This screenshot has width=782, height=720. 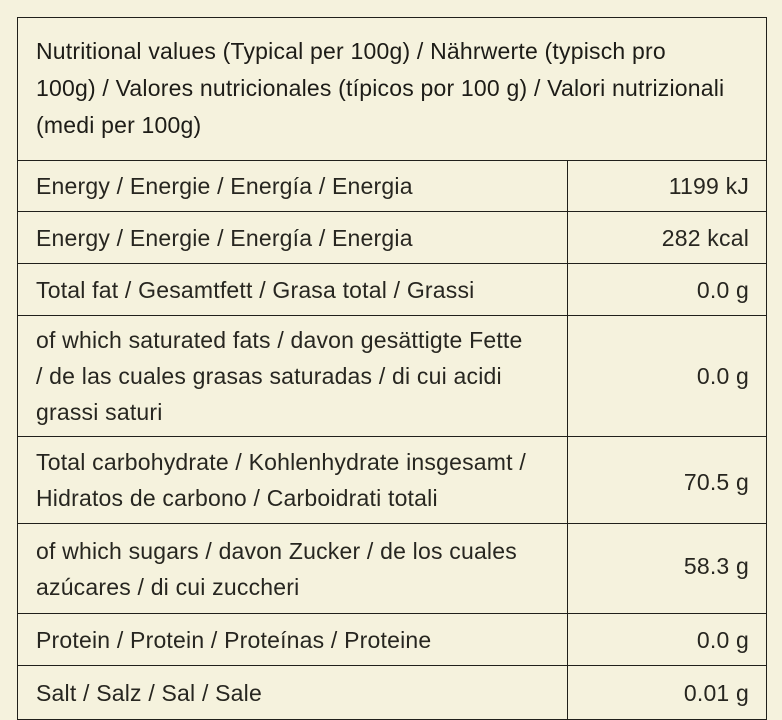 What do you see at coordinates (667, 480) in the screenshot?
I see `nutrient-value: 70.5 g` at bounding box center [667, 480].